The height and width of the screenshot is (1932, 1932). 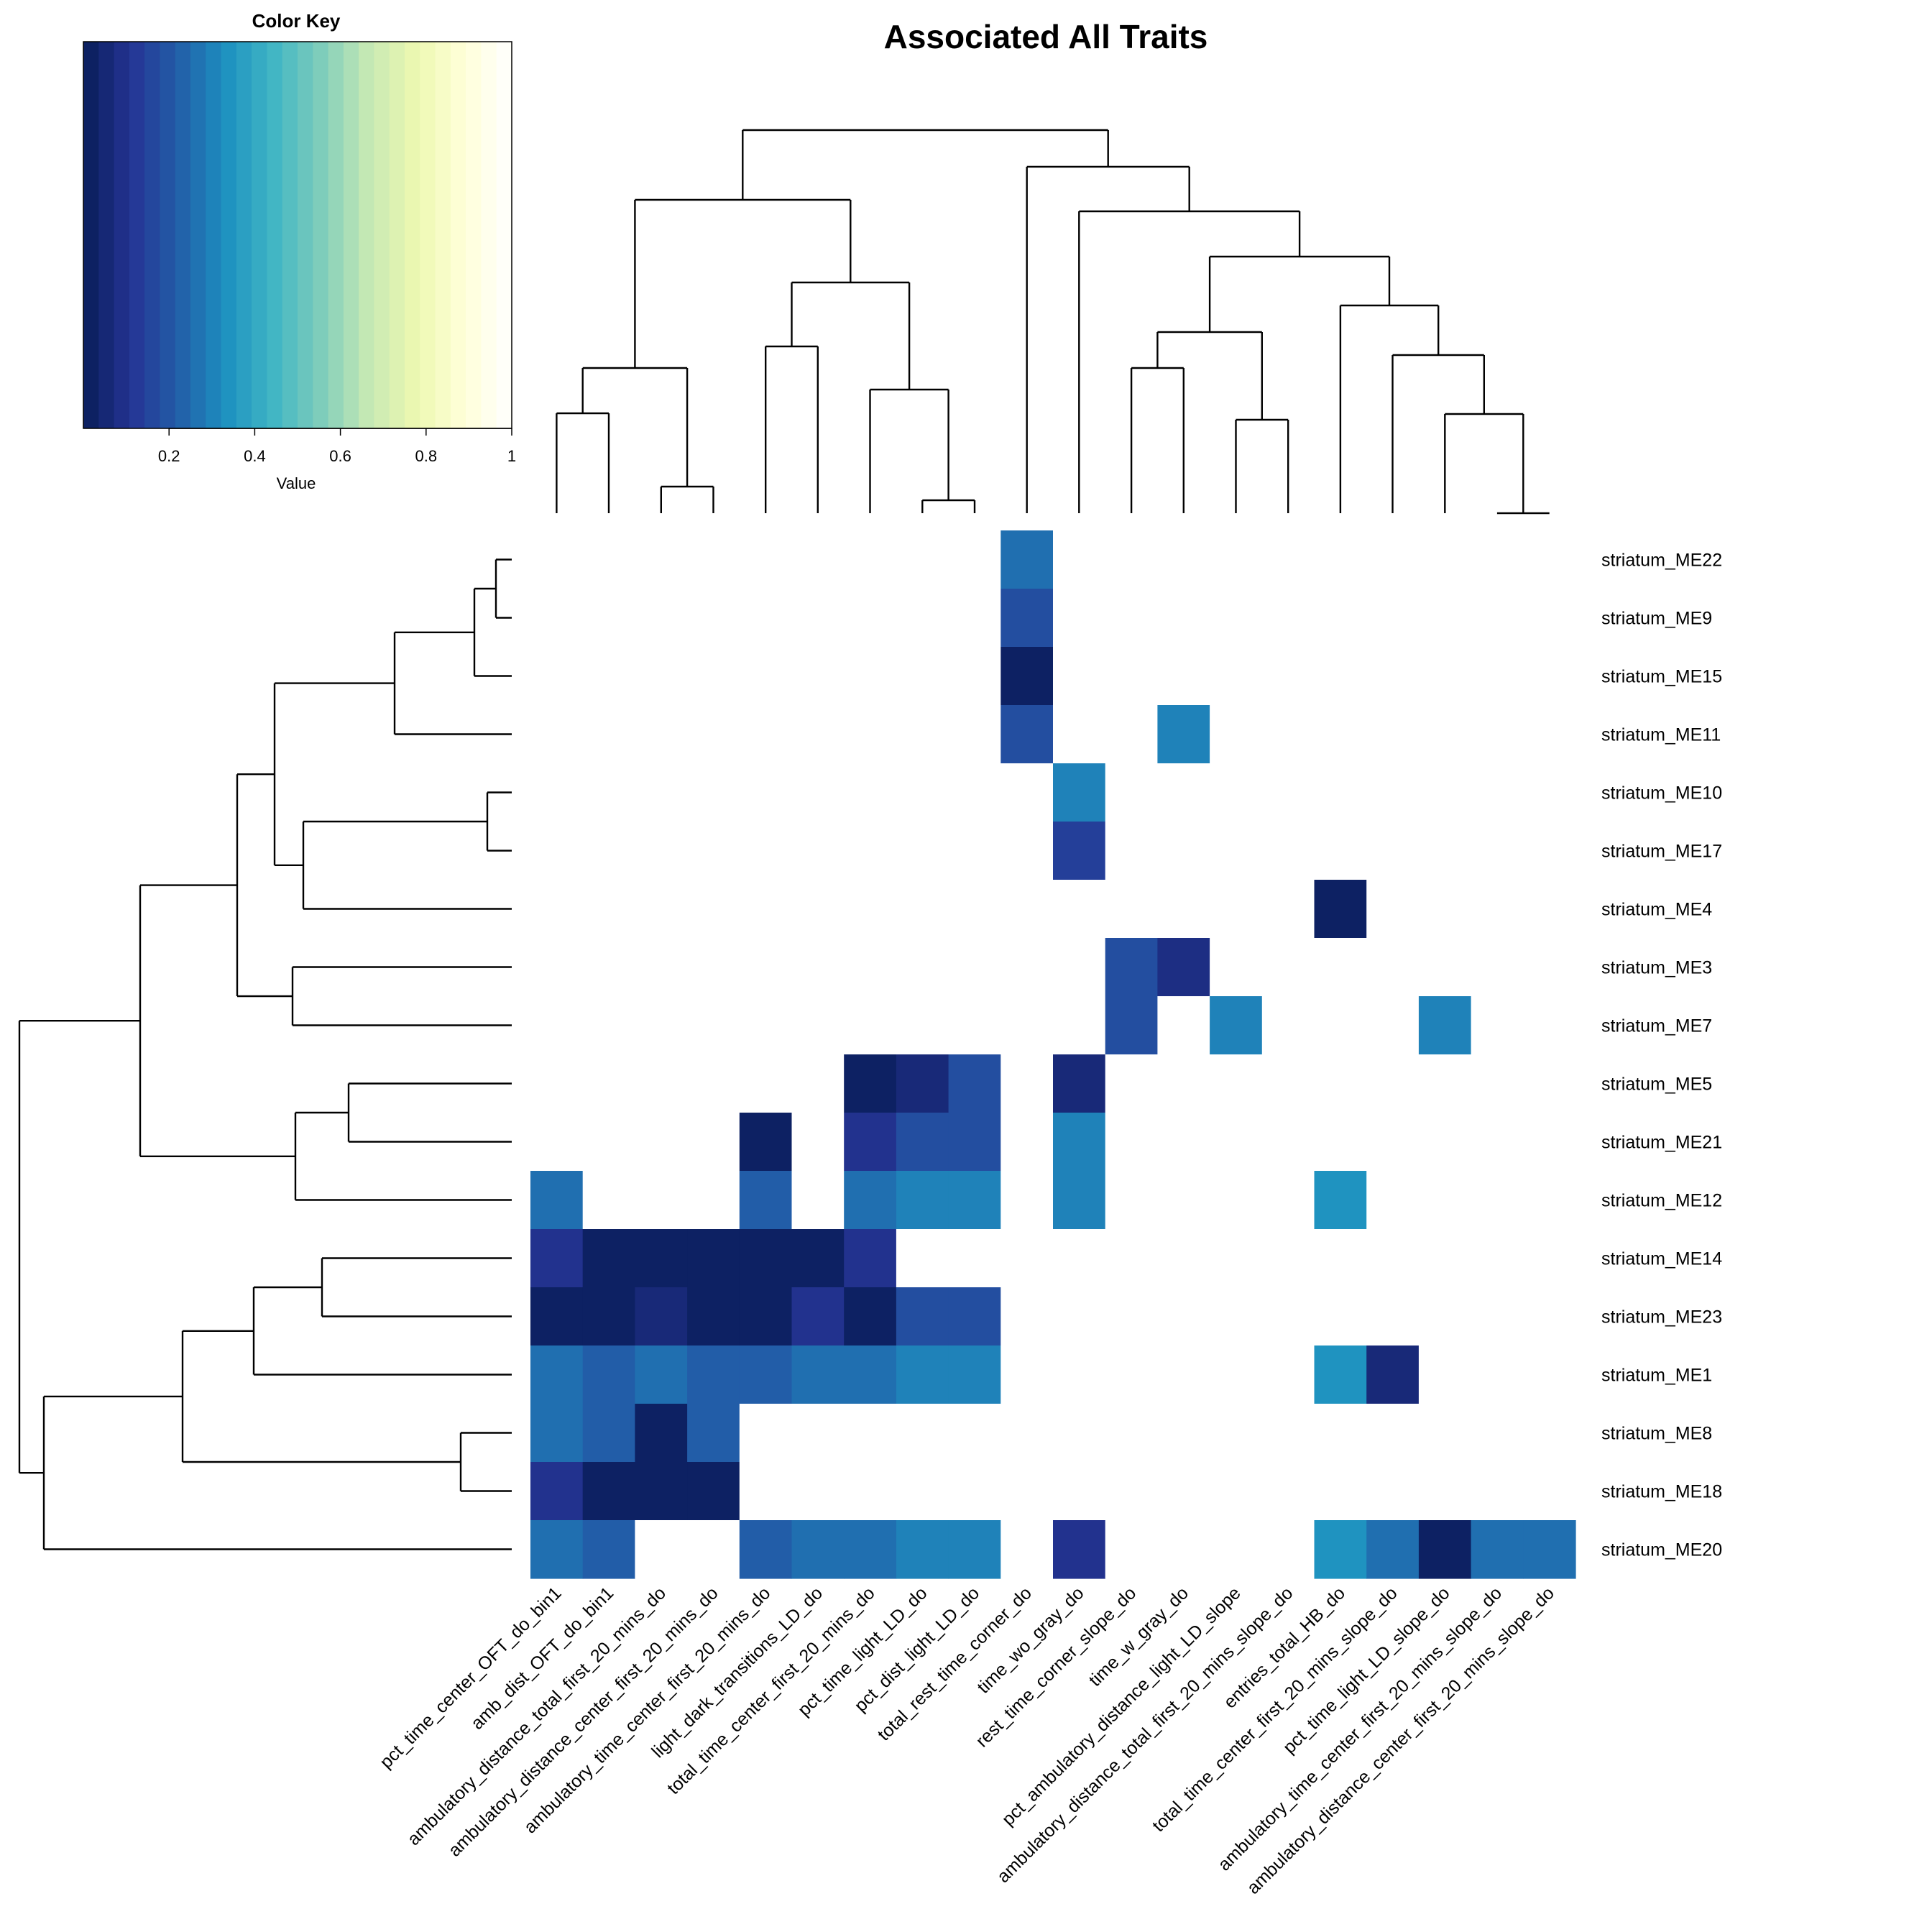 I want to click on chart-title: Associated All Traits, so click(x=1046, y=36).